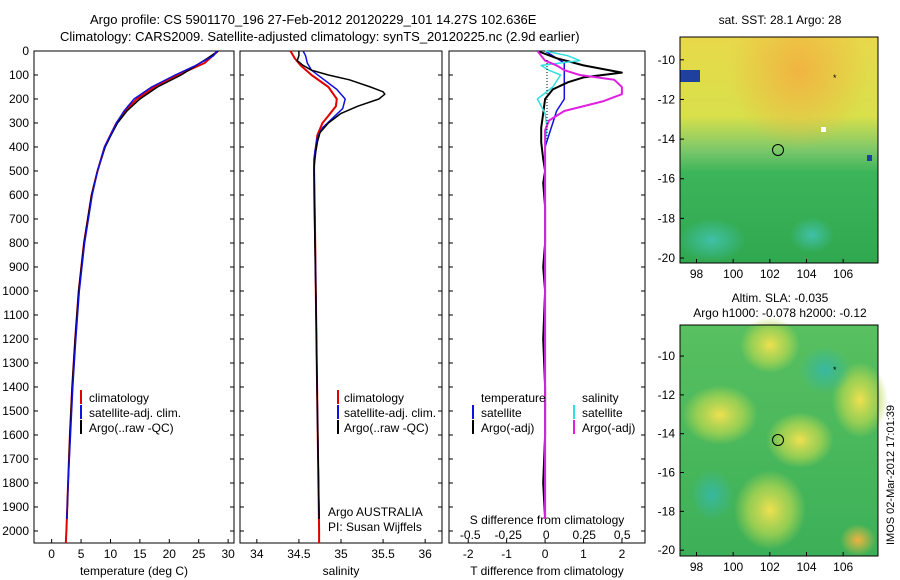 The height and width of the screenshot is (580, 900). I want to click on depth-tick-label: 2000, so click(15, 531).